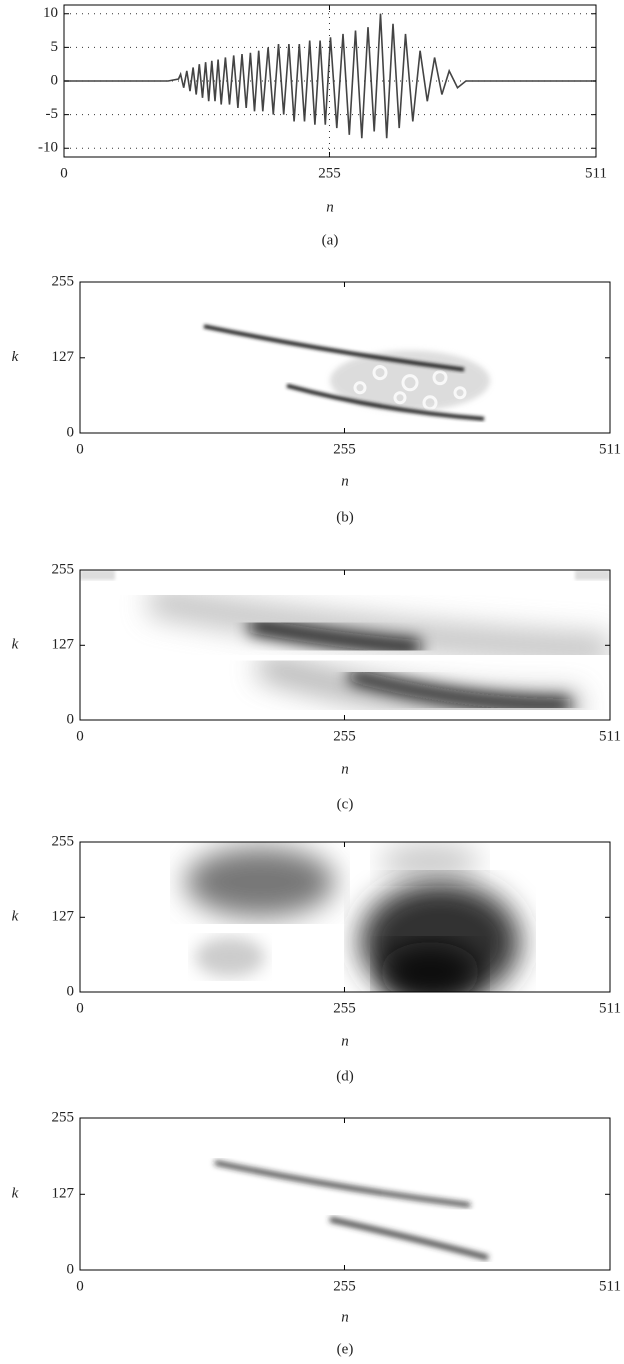 The image size is (624, 1364). I want to click on panel-caption: (d), so click(345, 1076).